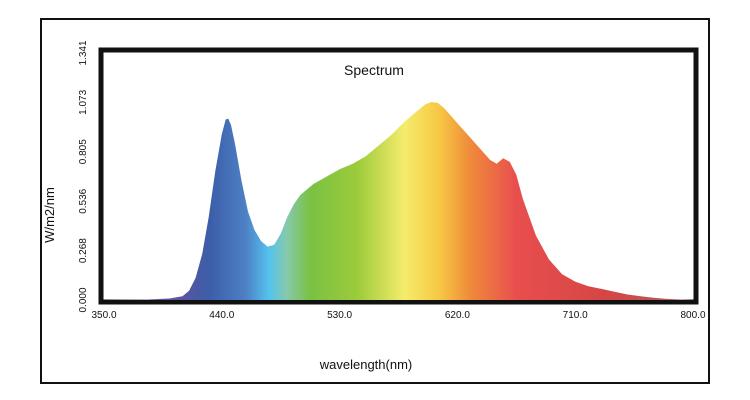  What do you see at coordinates (457, 315) in the screenshot?
I see `x-tick-label: 620.0` at bounding box center [457, 315].